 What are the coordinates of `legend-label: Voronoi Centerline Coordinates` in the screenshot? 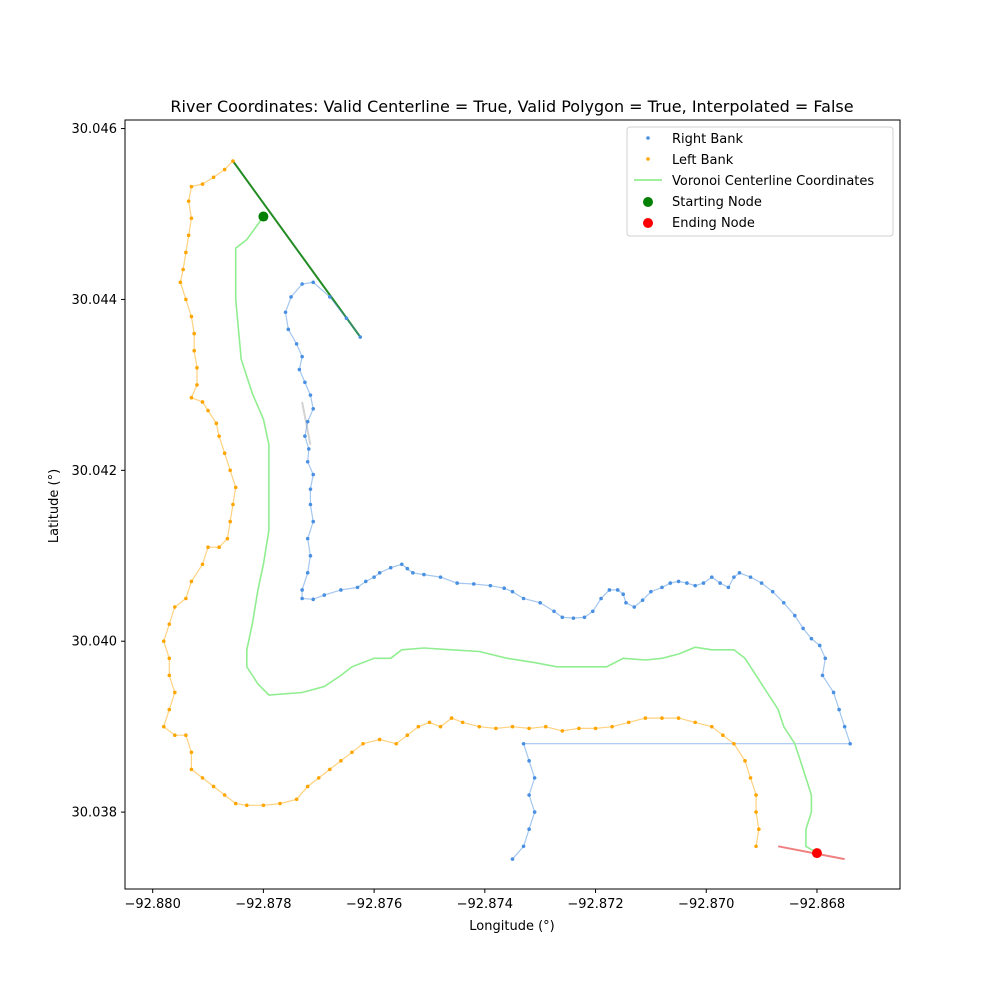 It's located at (773, 181).